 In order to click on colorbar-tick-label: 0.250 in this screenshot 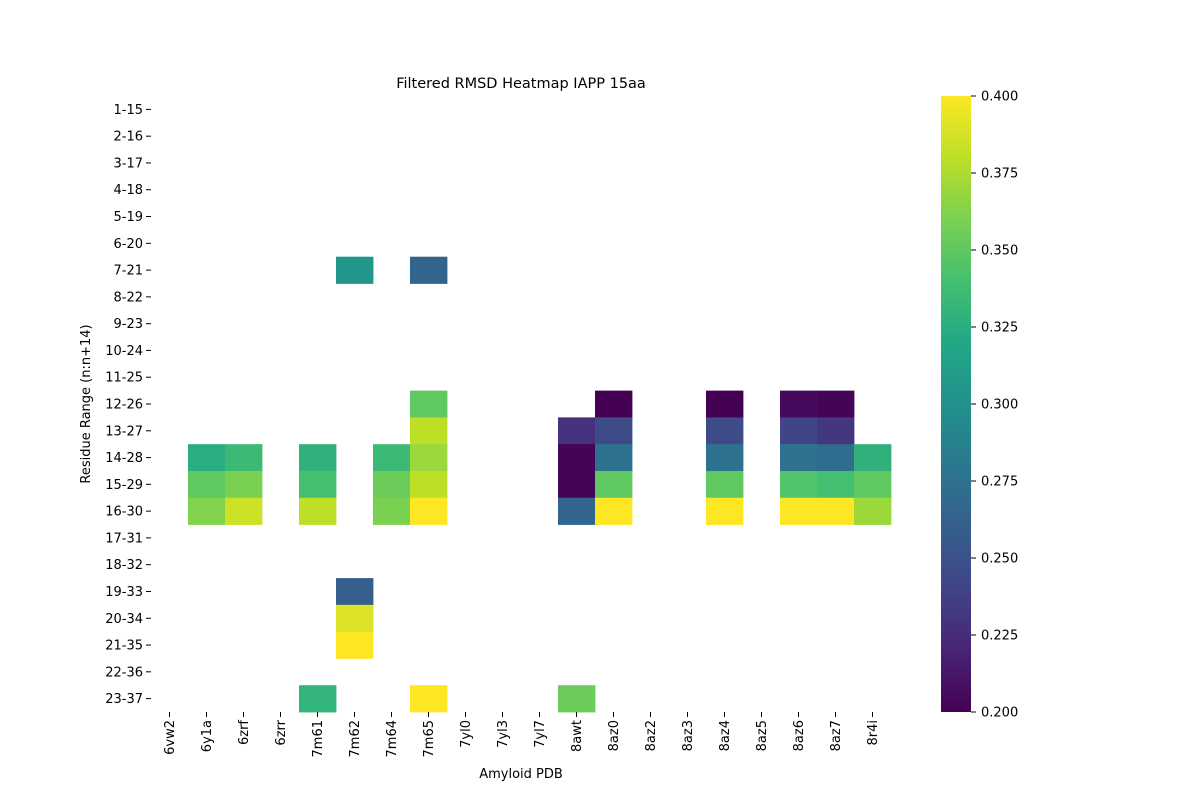, I will do `click(999, 559)`.